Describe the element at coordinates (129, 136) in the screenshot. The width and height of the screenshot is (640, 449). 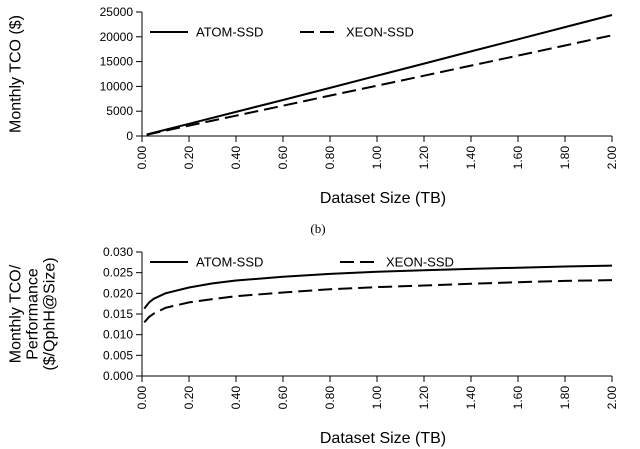
I see `y-tick-label: 0` at that location.